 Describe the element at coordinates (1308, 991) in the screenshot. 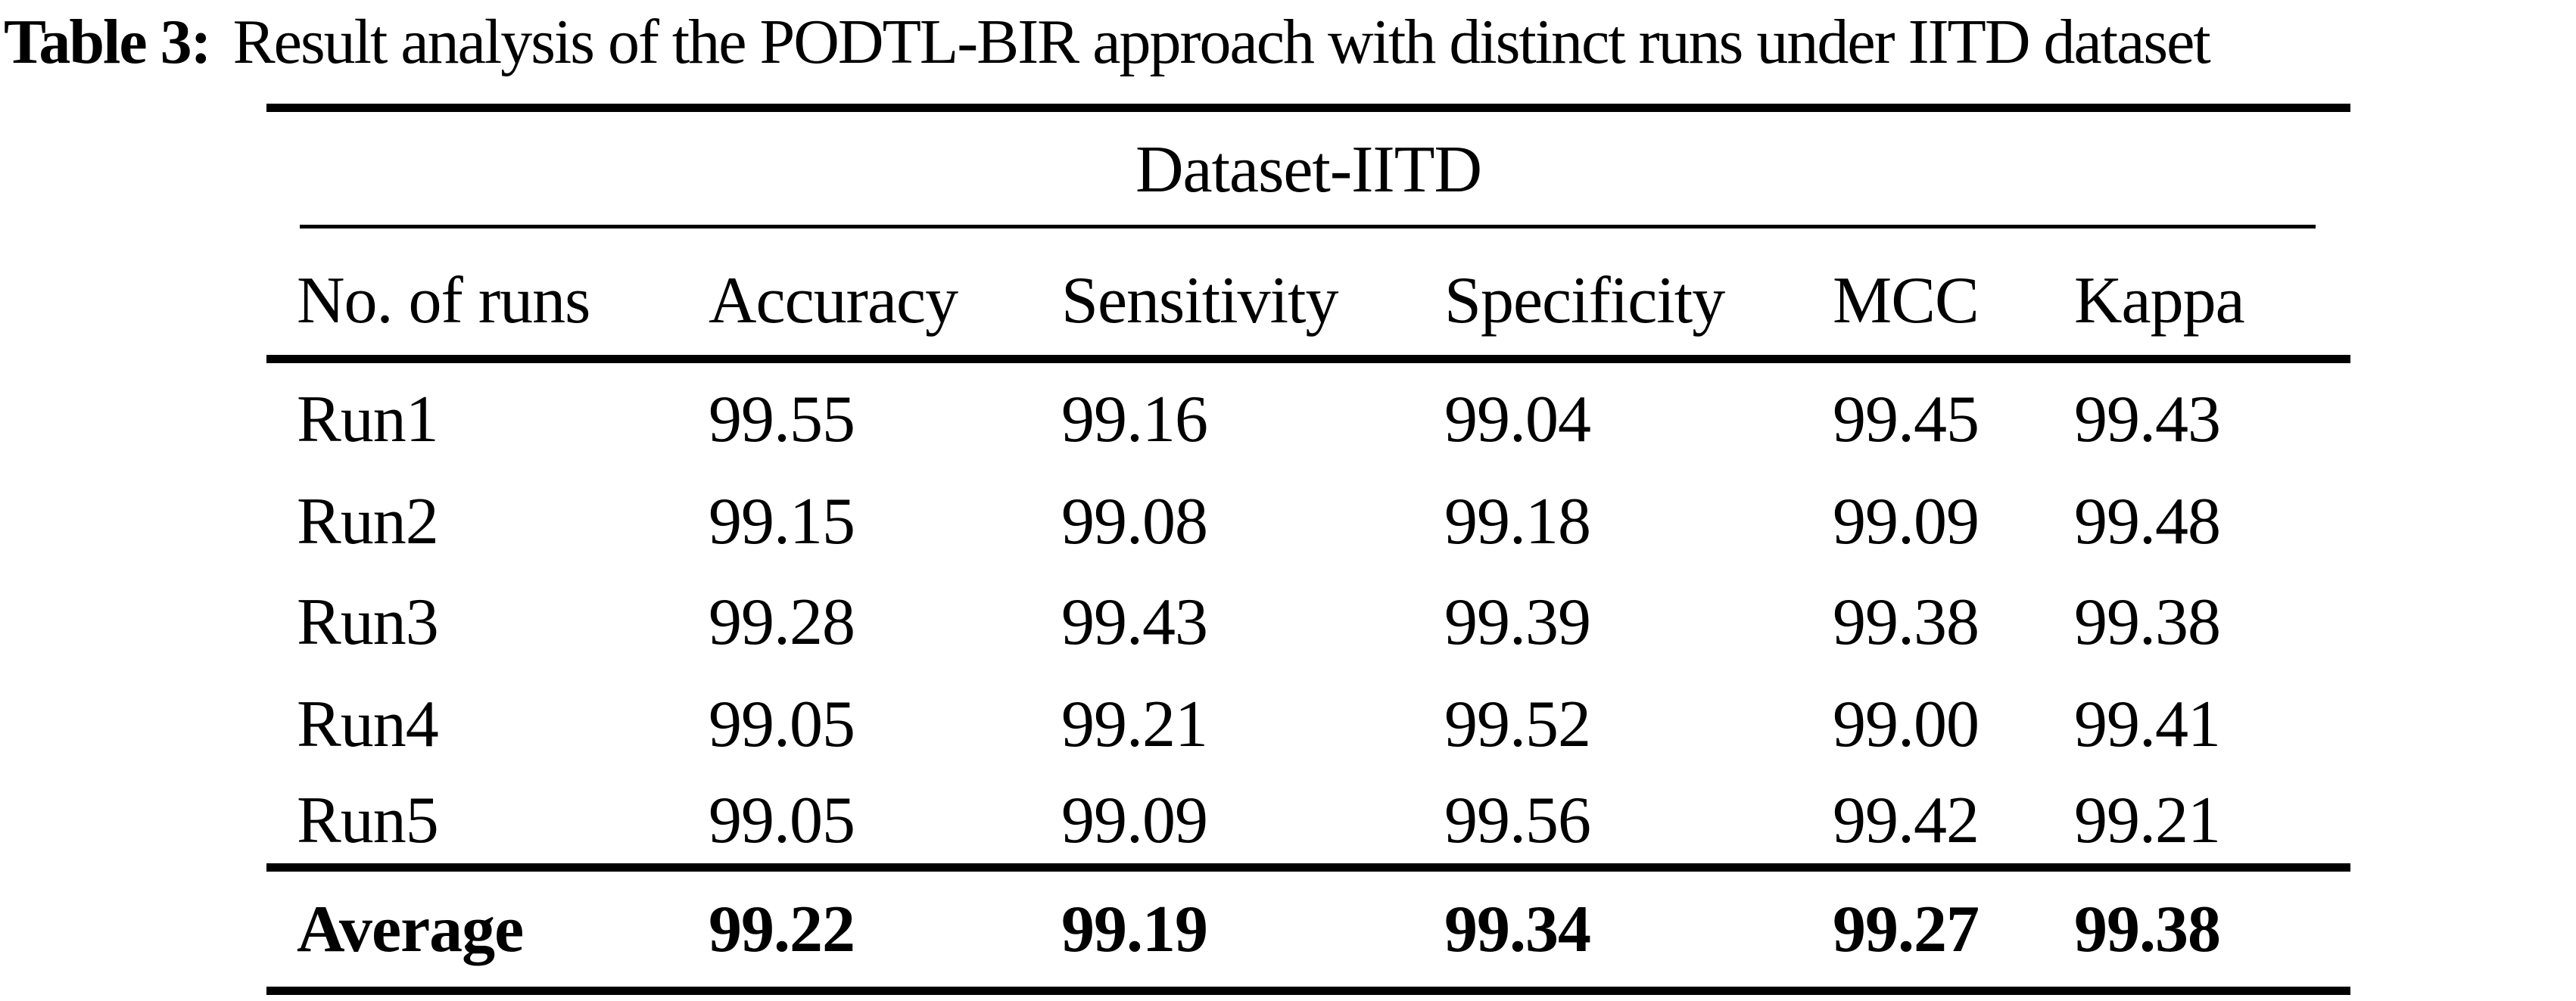

I see `table-bottom-rule` at that location.